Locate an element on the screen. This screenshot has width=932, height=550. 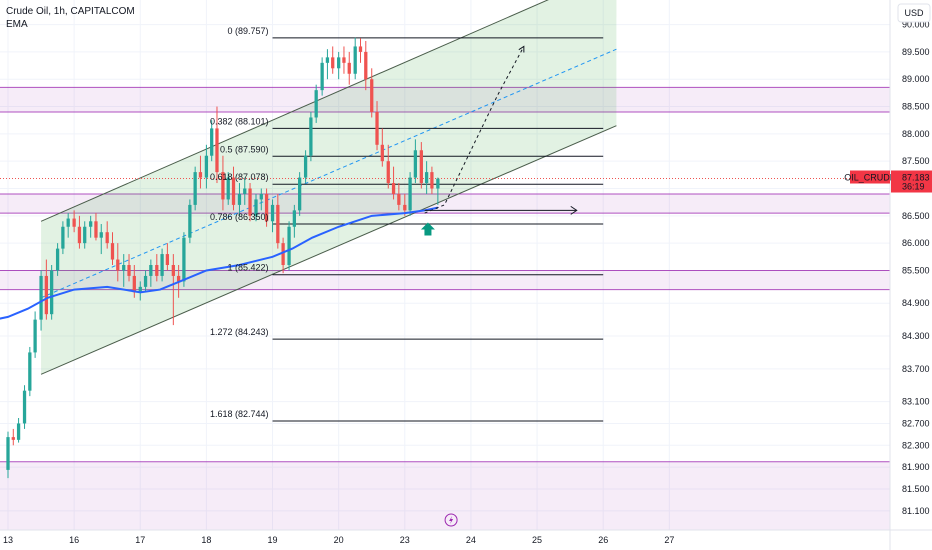
price-tick-label: 82.700 is located at coordinates (916, 423).